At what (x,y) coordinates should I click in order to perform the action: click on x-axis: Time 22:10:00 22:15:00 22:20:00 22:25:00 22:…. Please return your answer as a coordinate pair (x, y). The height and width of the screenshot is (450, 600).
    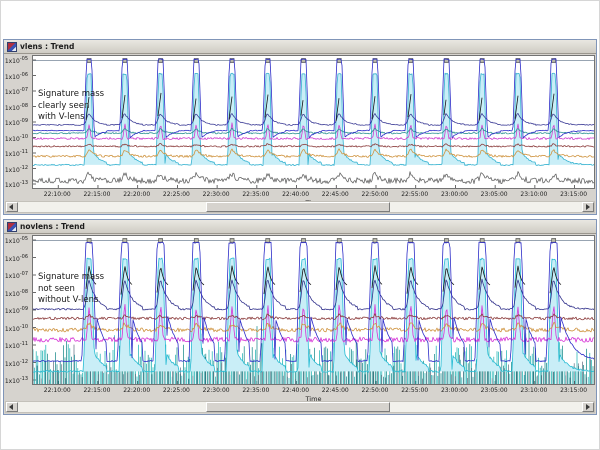
    Looking at the image, I should click on (313, 394).